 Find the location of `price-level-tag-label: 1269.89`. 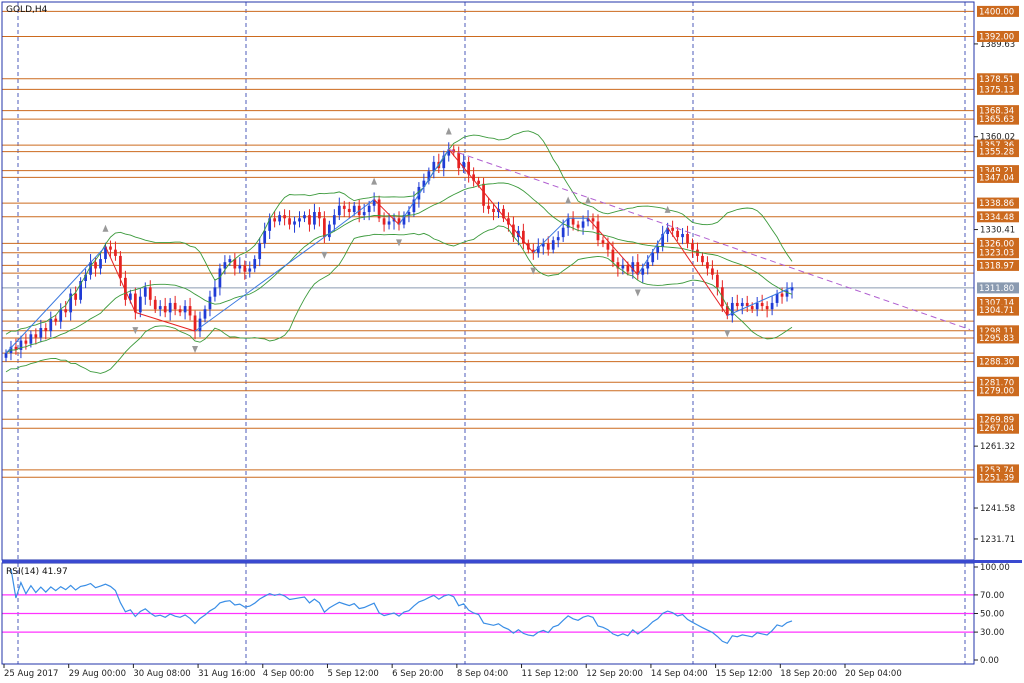

price-level-tag-label: 1269.89 is located at coordinates (996, 420).